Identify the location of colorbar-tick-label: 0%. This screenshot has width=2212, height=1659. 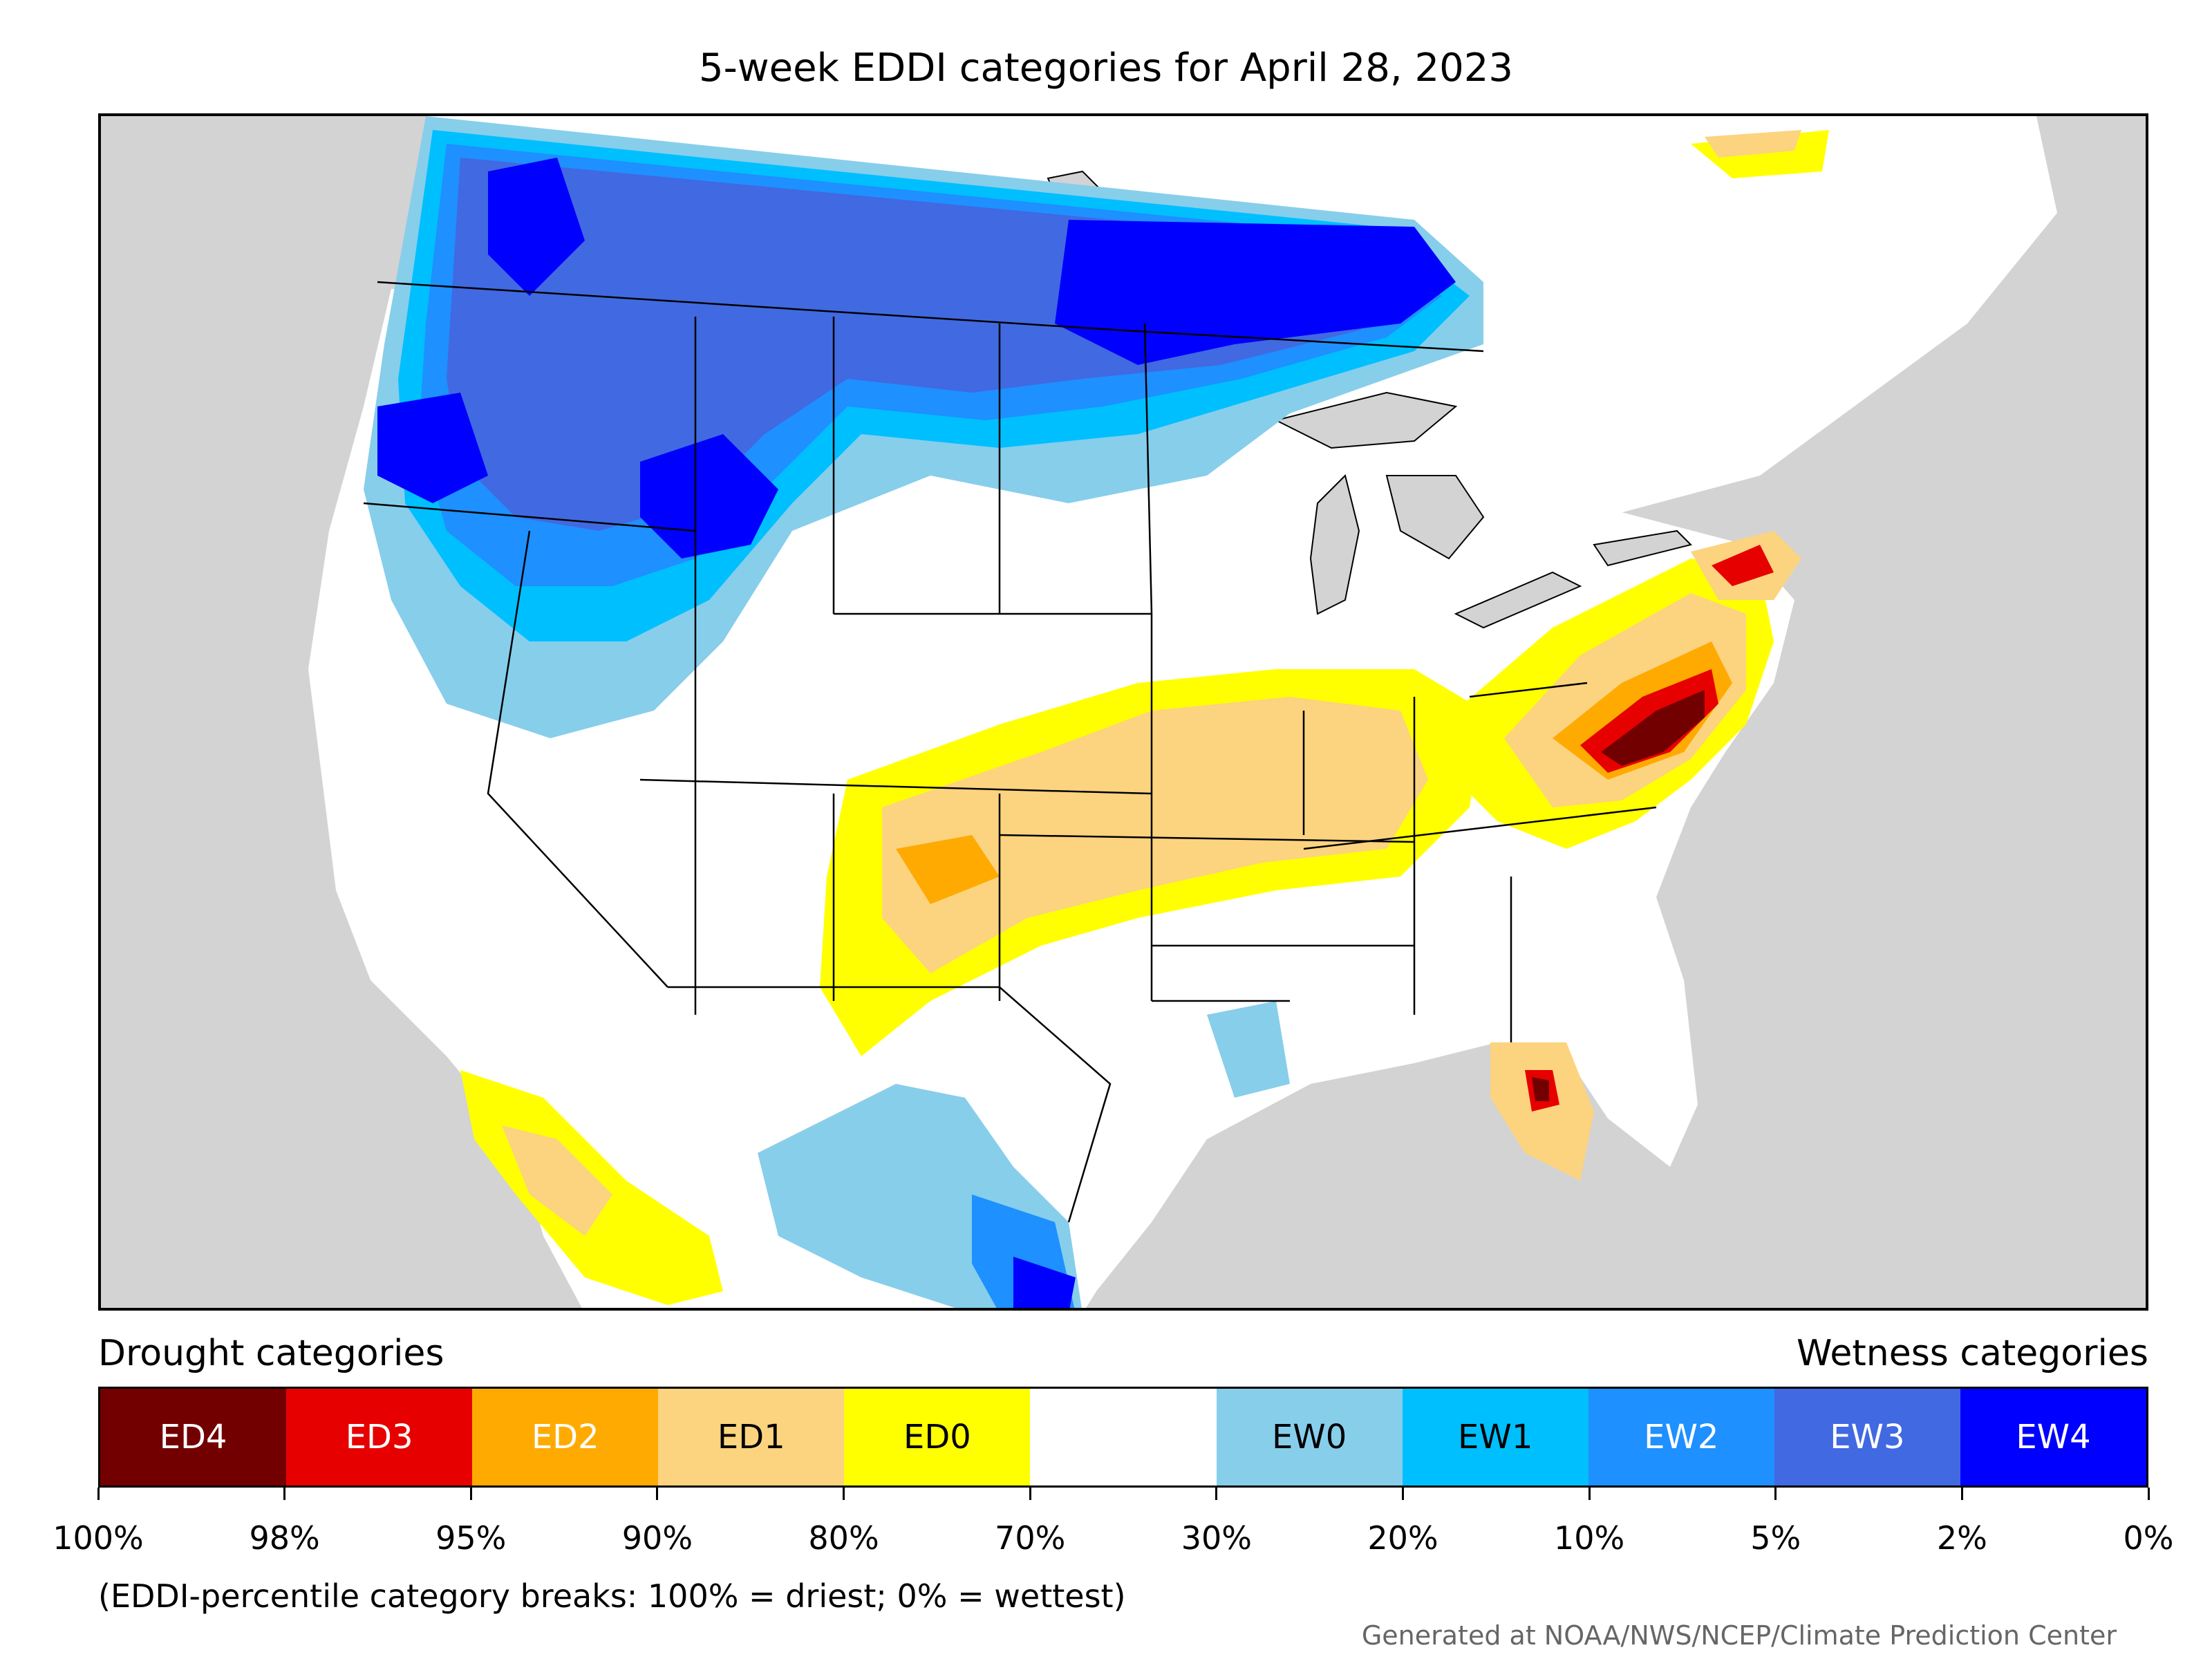
(2149, 1538).